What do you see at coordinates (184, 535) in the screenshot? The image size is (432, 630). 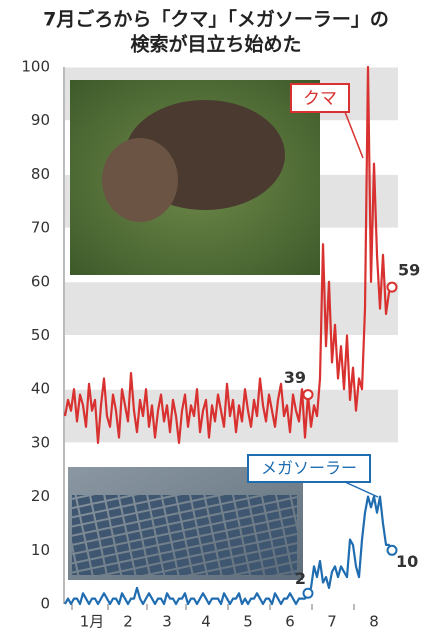 I see `solar-panels` at bounding box center [184, 535].